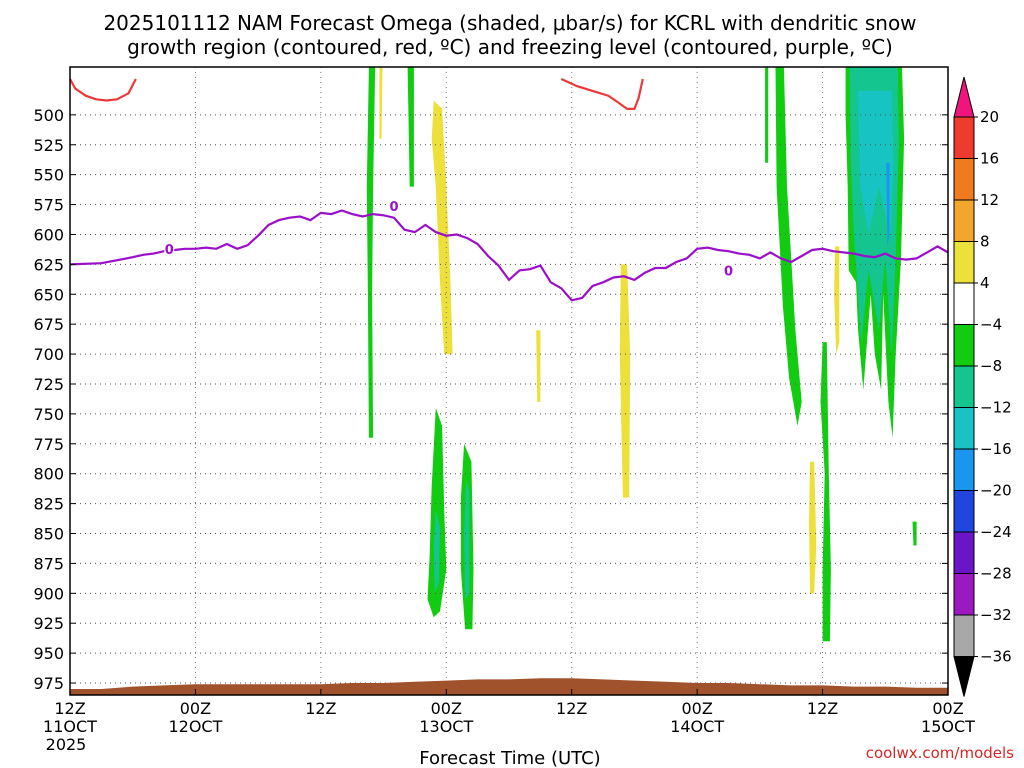 Image resolution: width=1024 pixels, height=768 pixels. What do you see at coordinates (948, 726) in the screenshot?
I see `x-tick-date-84: 15OCT` at bounding box center [948, 726].